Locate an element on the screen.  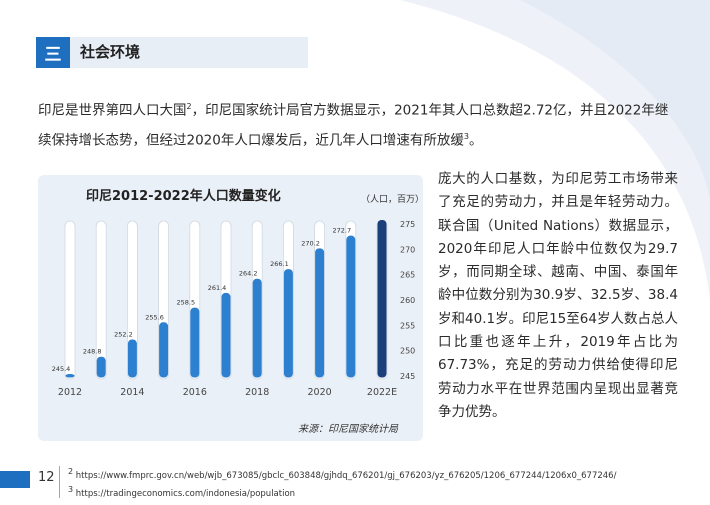
y-tick-label: 270 is located at coordinates (407, 249).